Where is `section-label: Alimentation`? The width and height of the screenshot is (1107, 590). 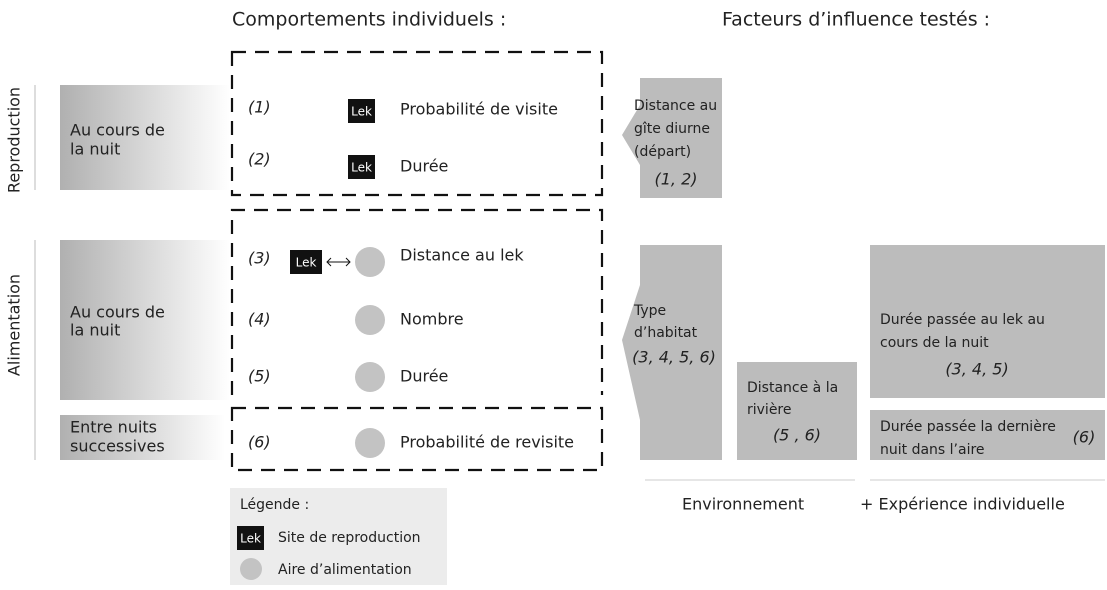 section-label: Alimentation is located at coordinates (14, 325).